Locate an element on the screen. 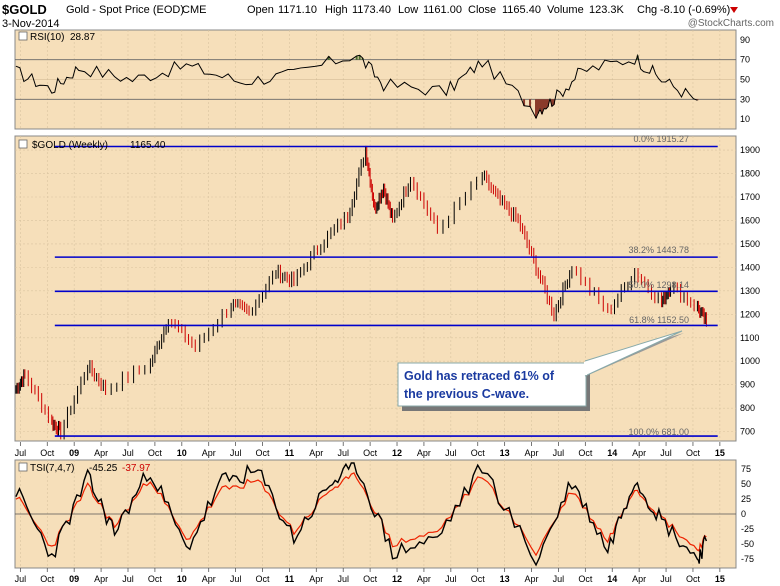 The width and height of the screenshot is (780, 586). price-value: 1165.40 is located at coordinates (148, 145).